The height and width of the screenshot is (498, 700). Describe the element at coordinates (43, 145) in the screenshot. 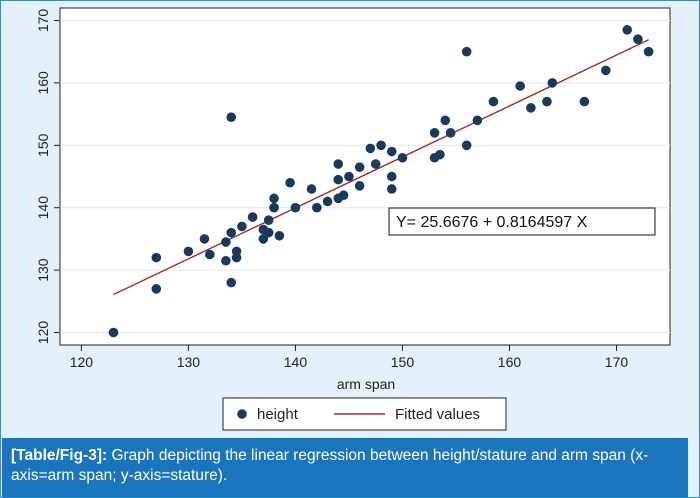

I see `y-tick-label: 150` at that location.